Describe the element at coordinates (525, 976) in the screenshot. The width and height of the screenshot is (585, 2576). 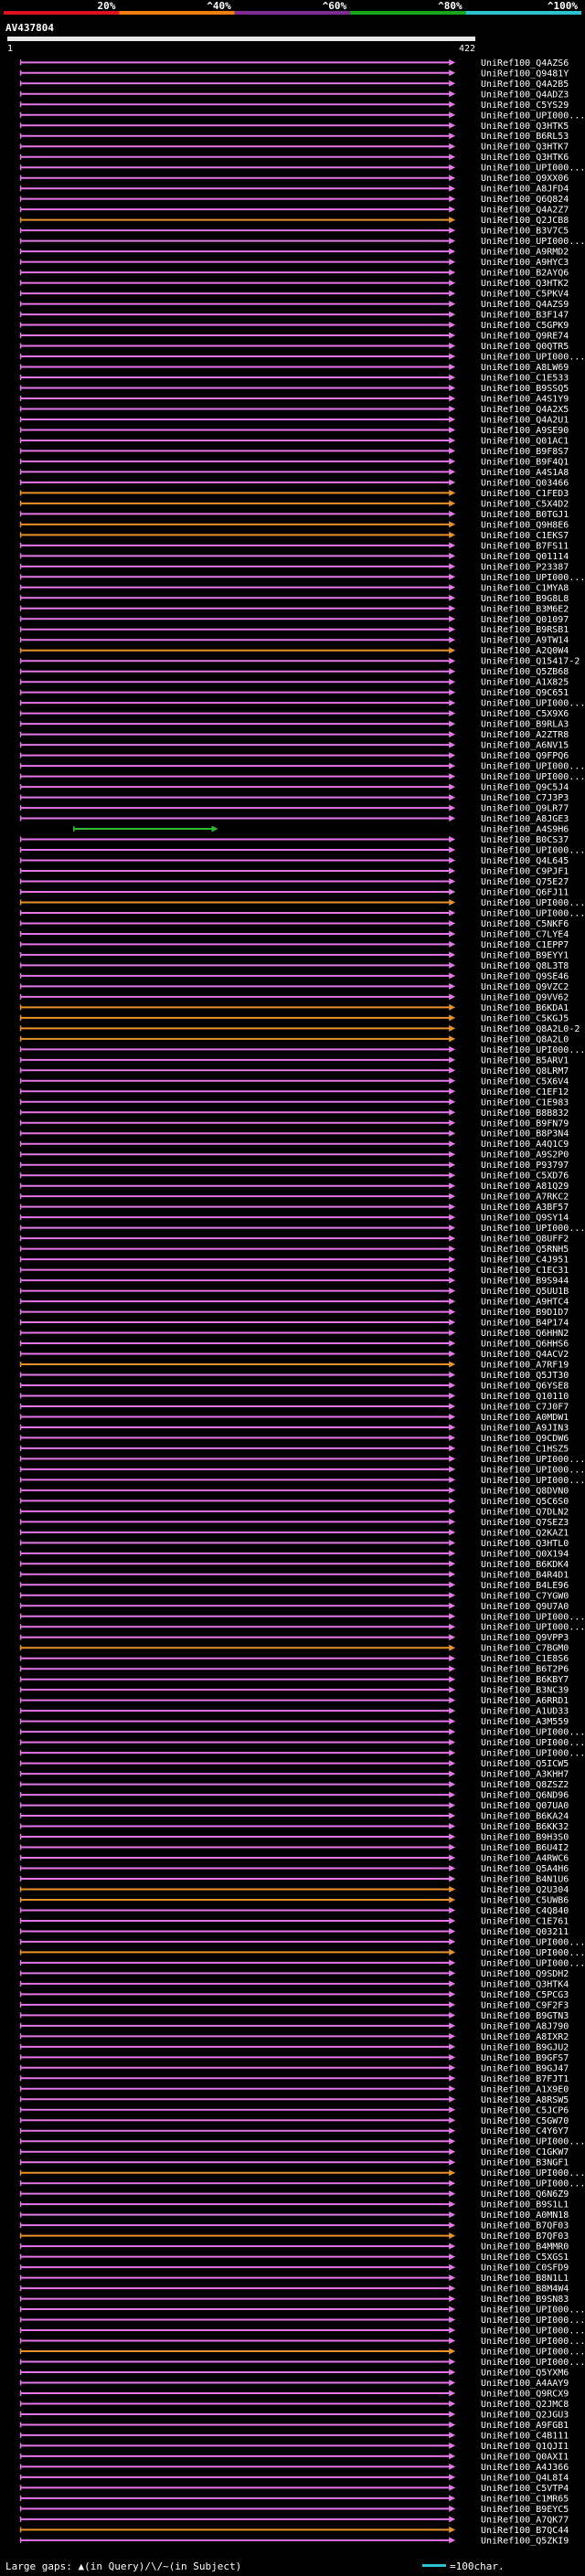
I see `hit-label: UniRef100_Q9SE46` at that location.